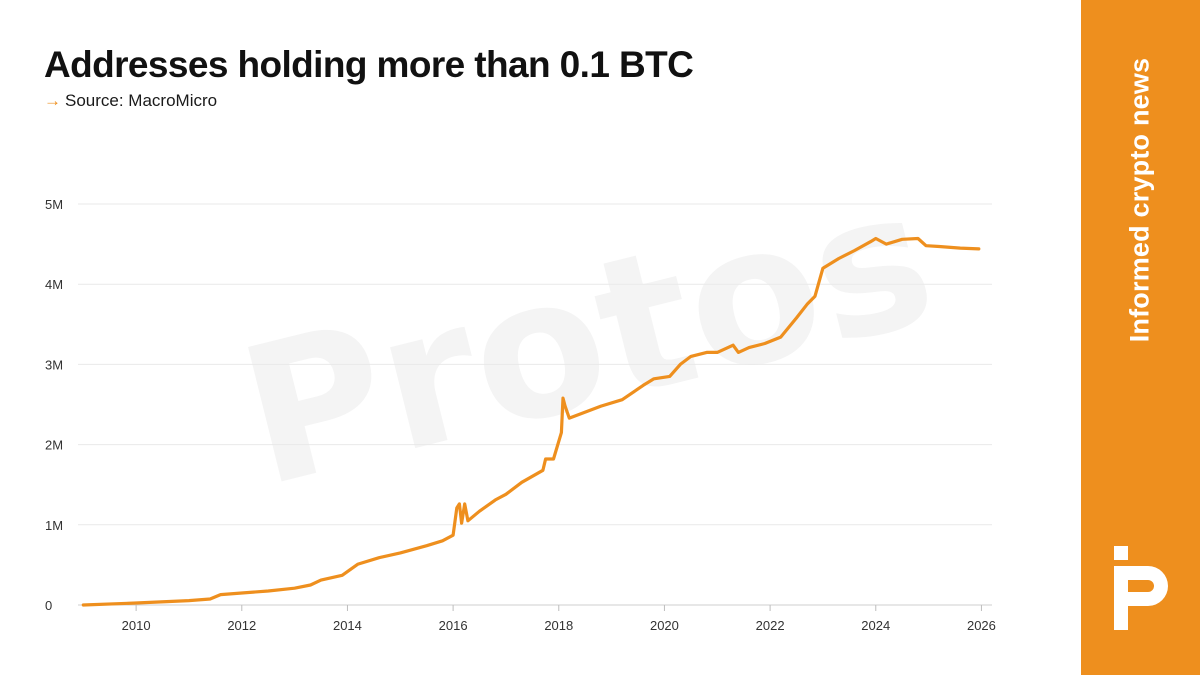  Describe the element at coordinates (453, 625) in the screenshot. I see `x-tick-label: 2016` at that location.